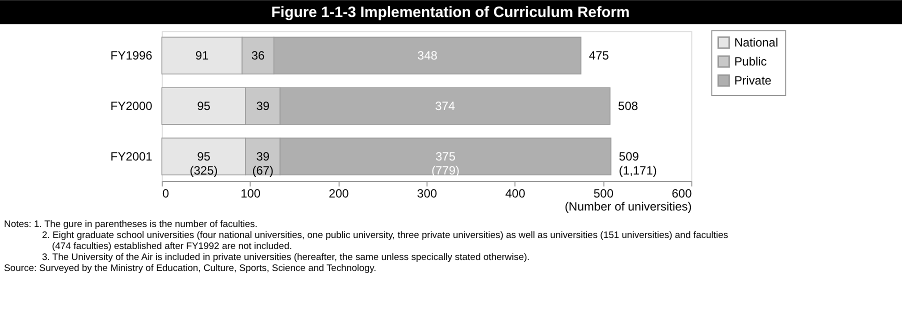  What do you see at coordinates (263, 106) in the screenshot?
I see `data-label: 39` at bounding box center [263, 106].